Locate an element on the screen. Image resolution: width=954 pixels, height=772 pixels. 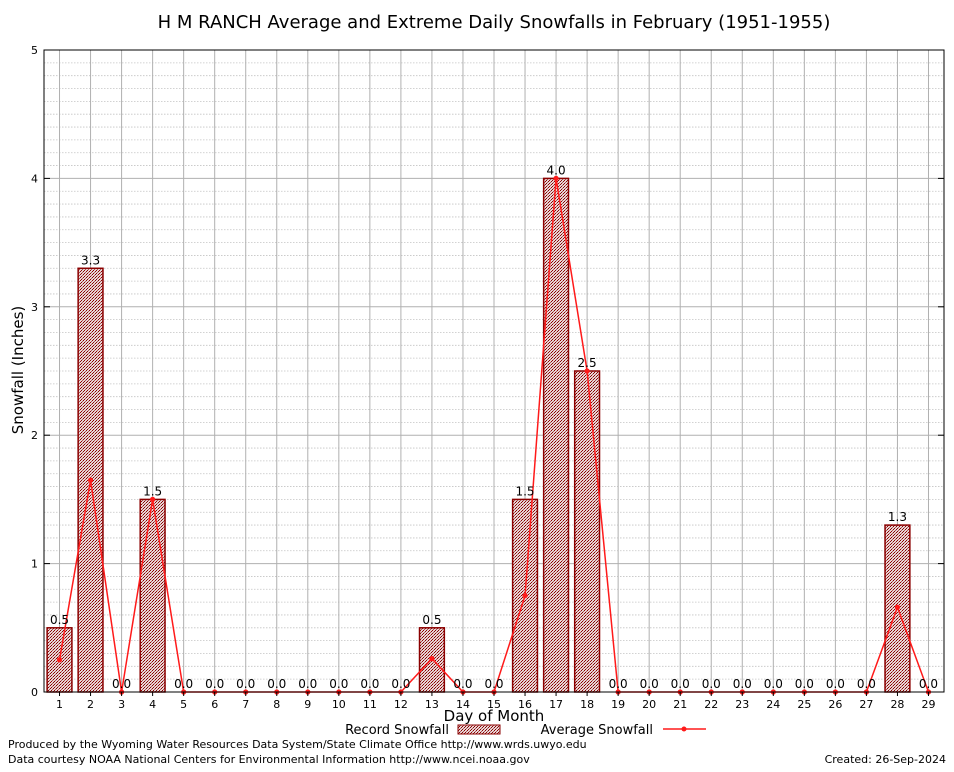
y-axis-label: Snowfall (Inches) is located at coordinates (18, 370).